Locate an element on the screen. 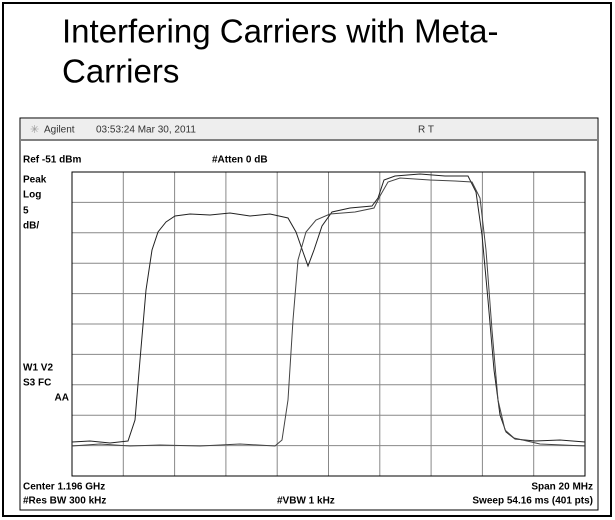 This screenshot has height=520, width=615. marker-label: AA is located at coordinates (62, 398).